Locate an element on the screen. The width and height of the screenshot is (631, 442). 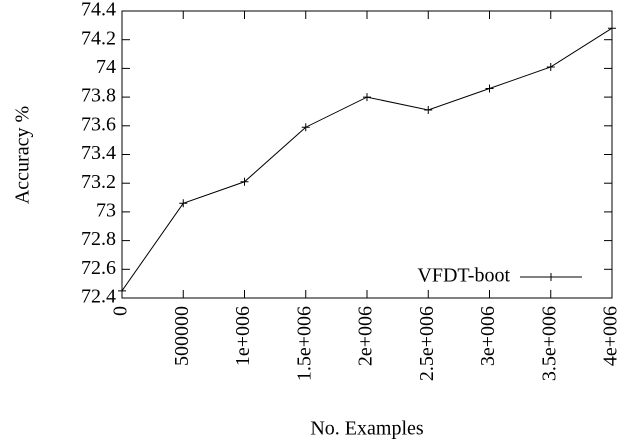
x-tick-label: 2e+006 is located at coordinates (366, 336).